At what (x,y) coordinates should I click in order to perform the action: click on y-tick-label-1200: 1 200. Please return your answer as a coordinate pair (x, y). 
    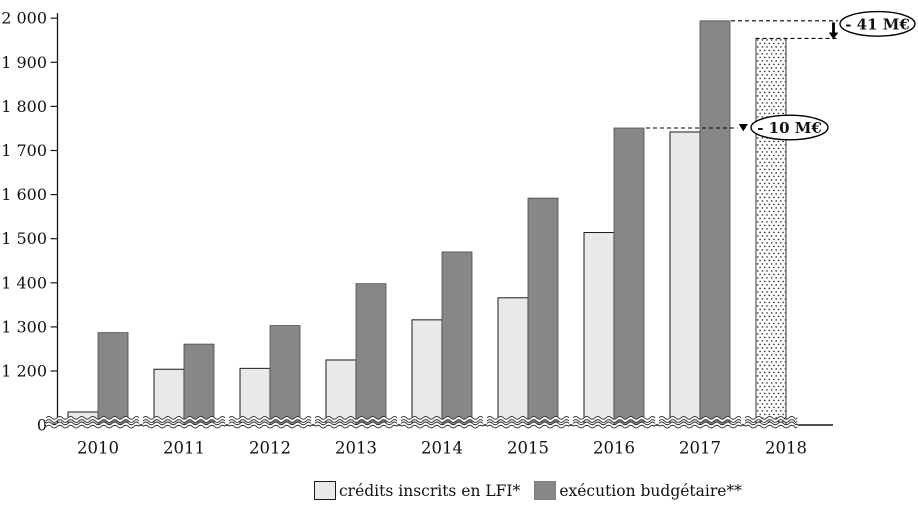
    Looking at the image, I should click on (24, 371).